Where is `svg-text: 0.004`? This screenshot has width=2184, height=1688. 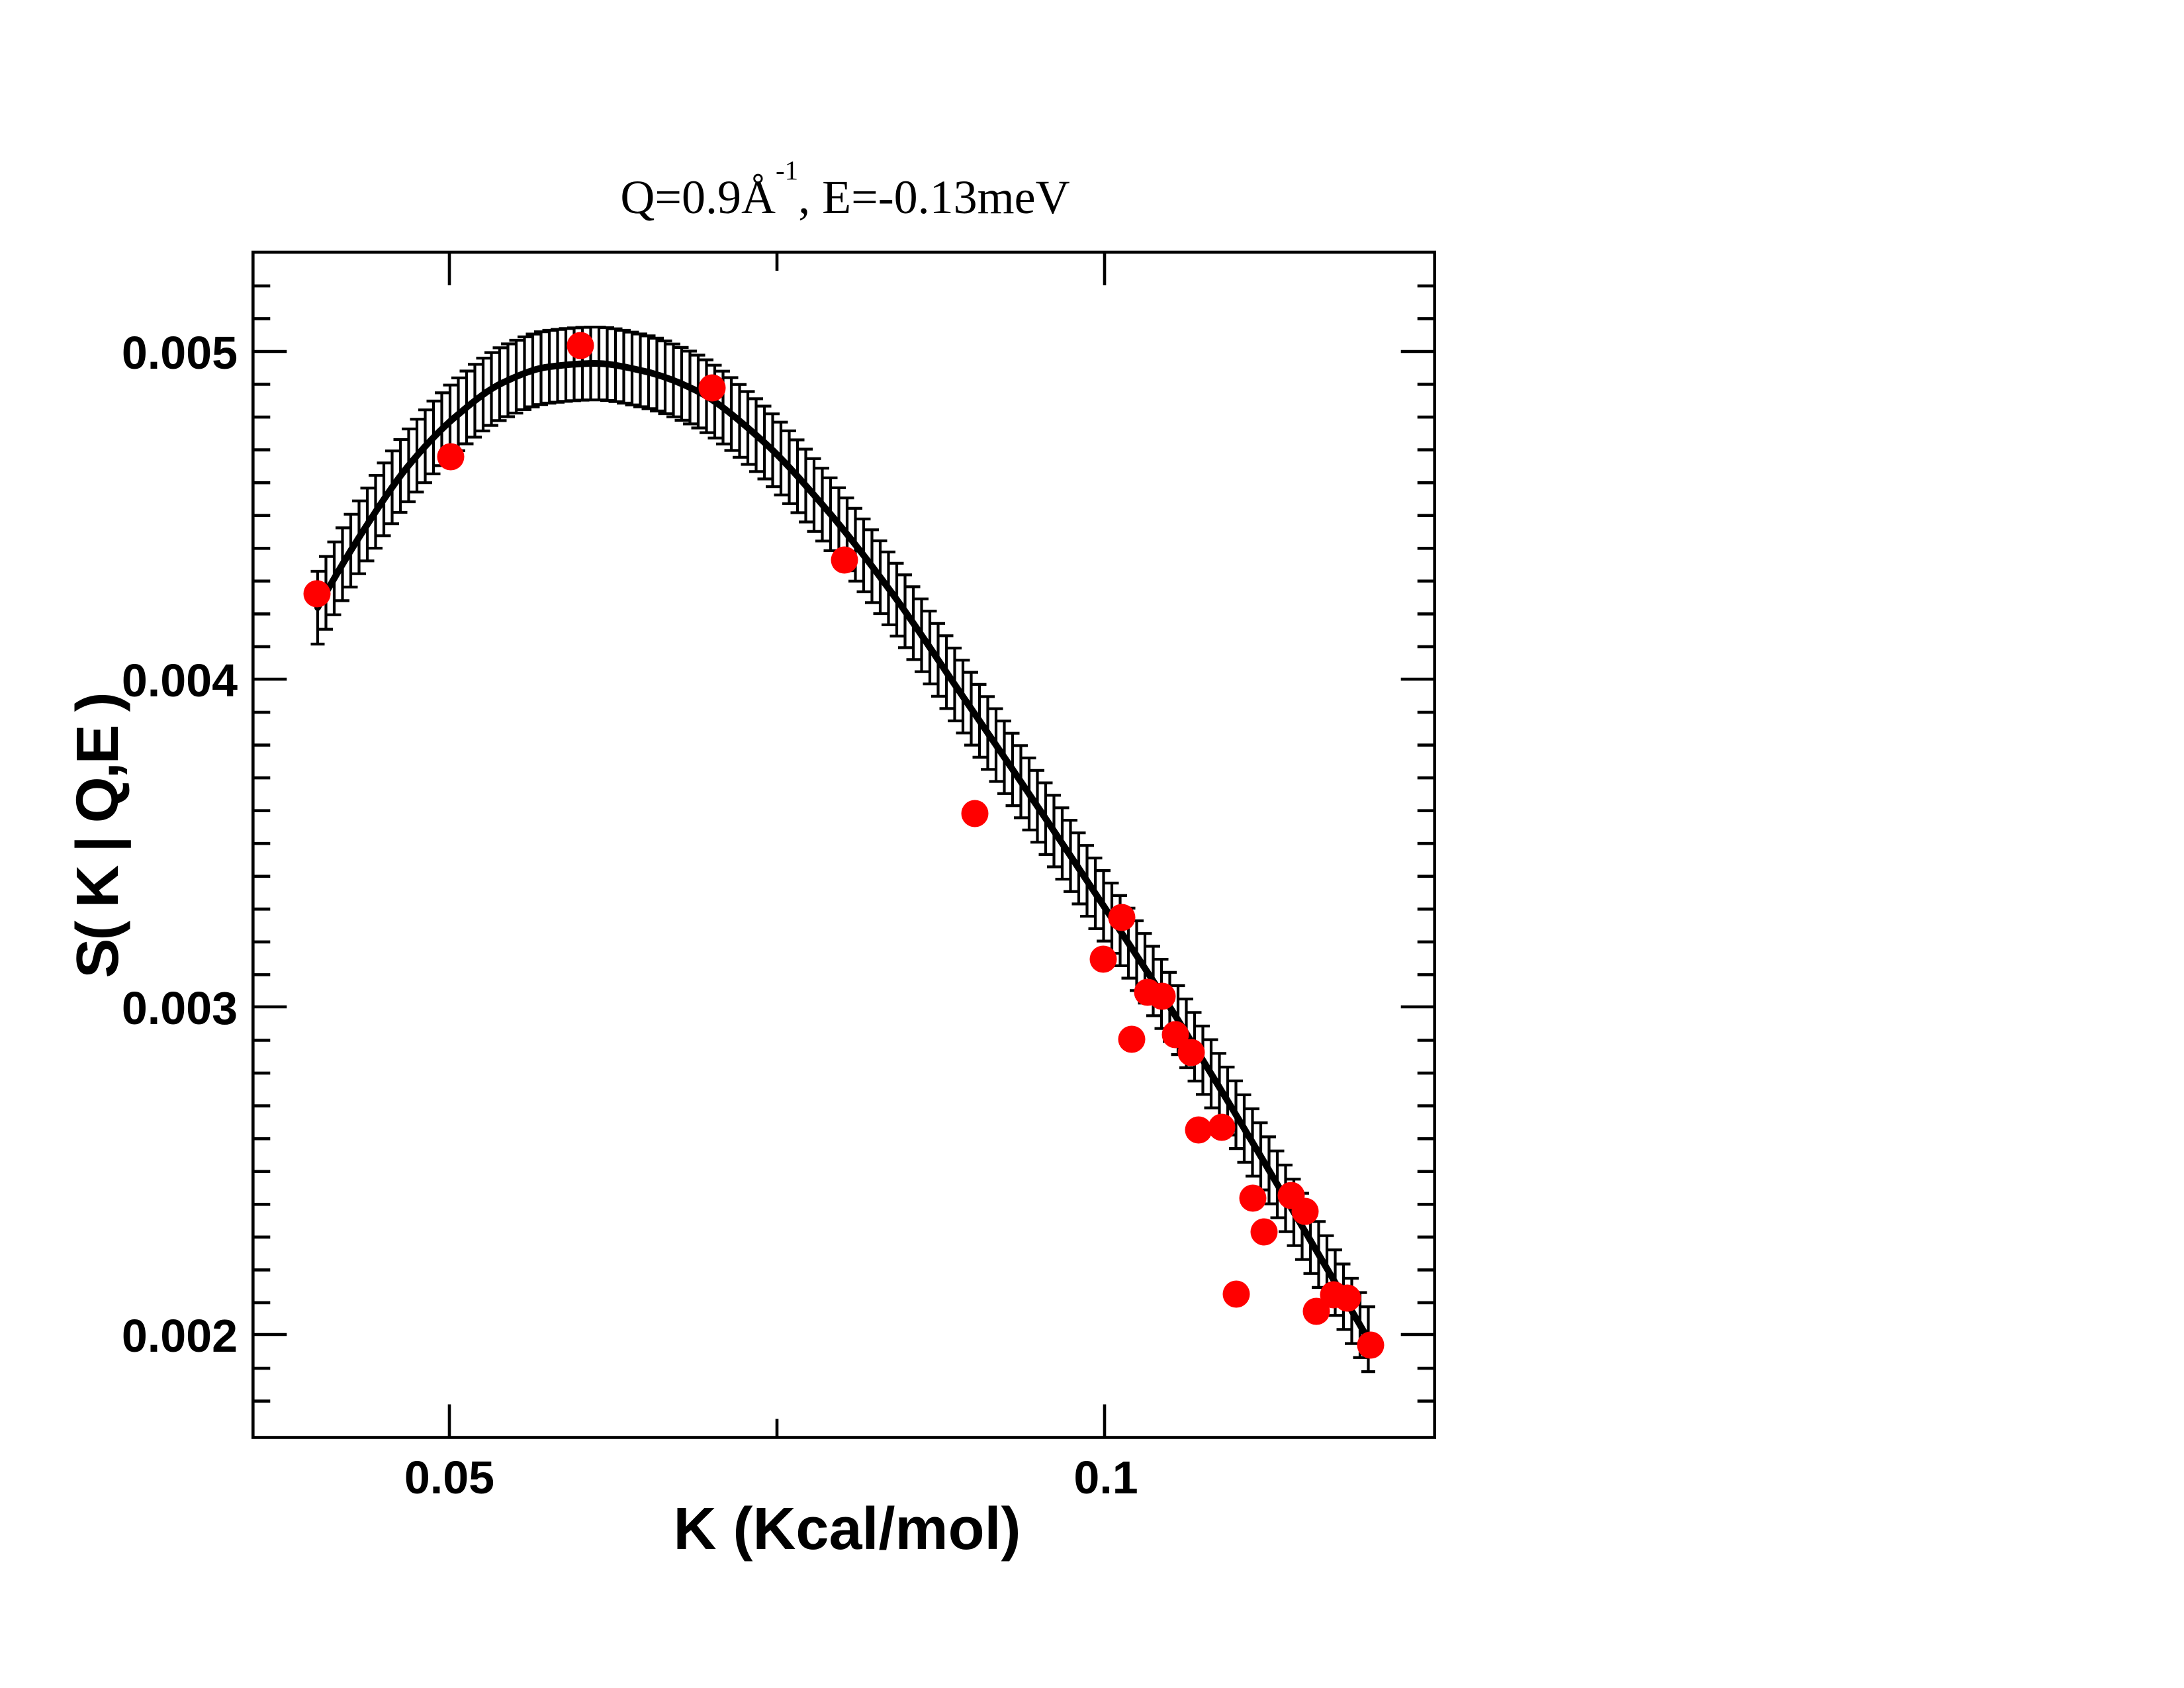
svg-text: 0.004 is located at coordinates (180, 680).